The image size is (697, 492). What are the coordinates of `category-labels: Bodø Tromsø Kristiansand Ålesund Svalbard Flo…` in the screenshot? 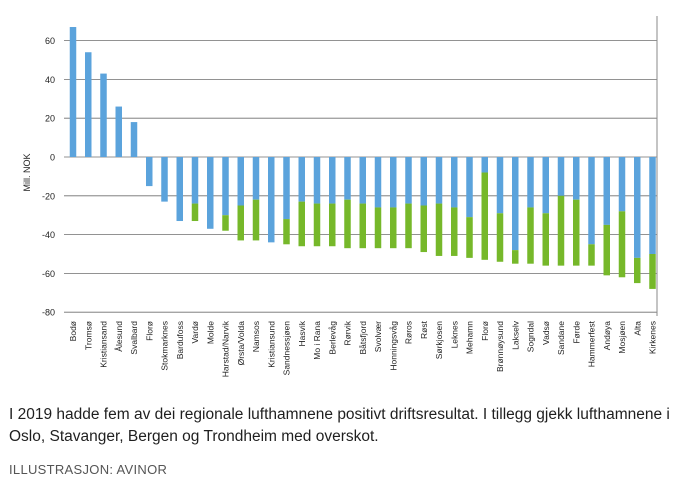 It's located at (363, 348).